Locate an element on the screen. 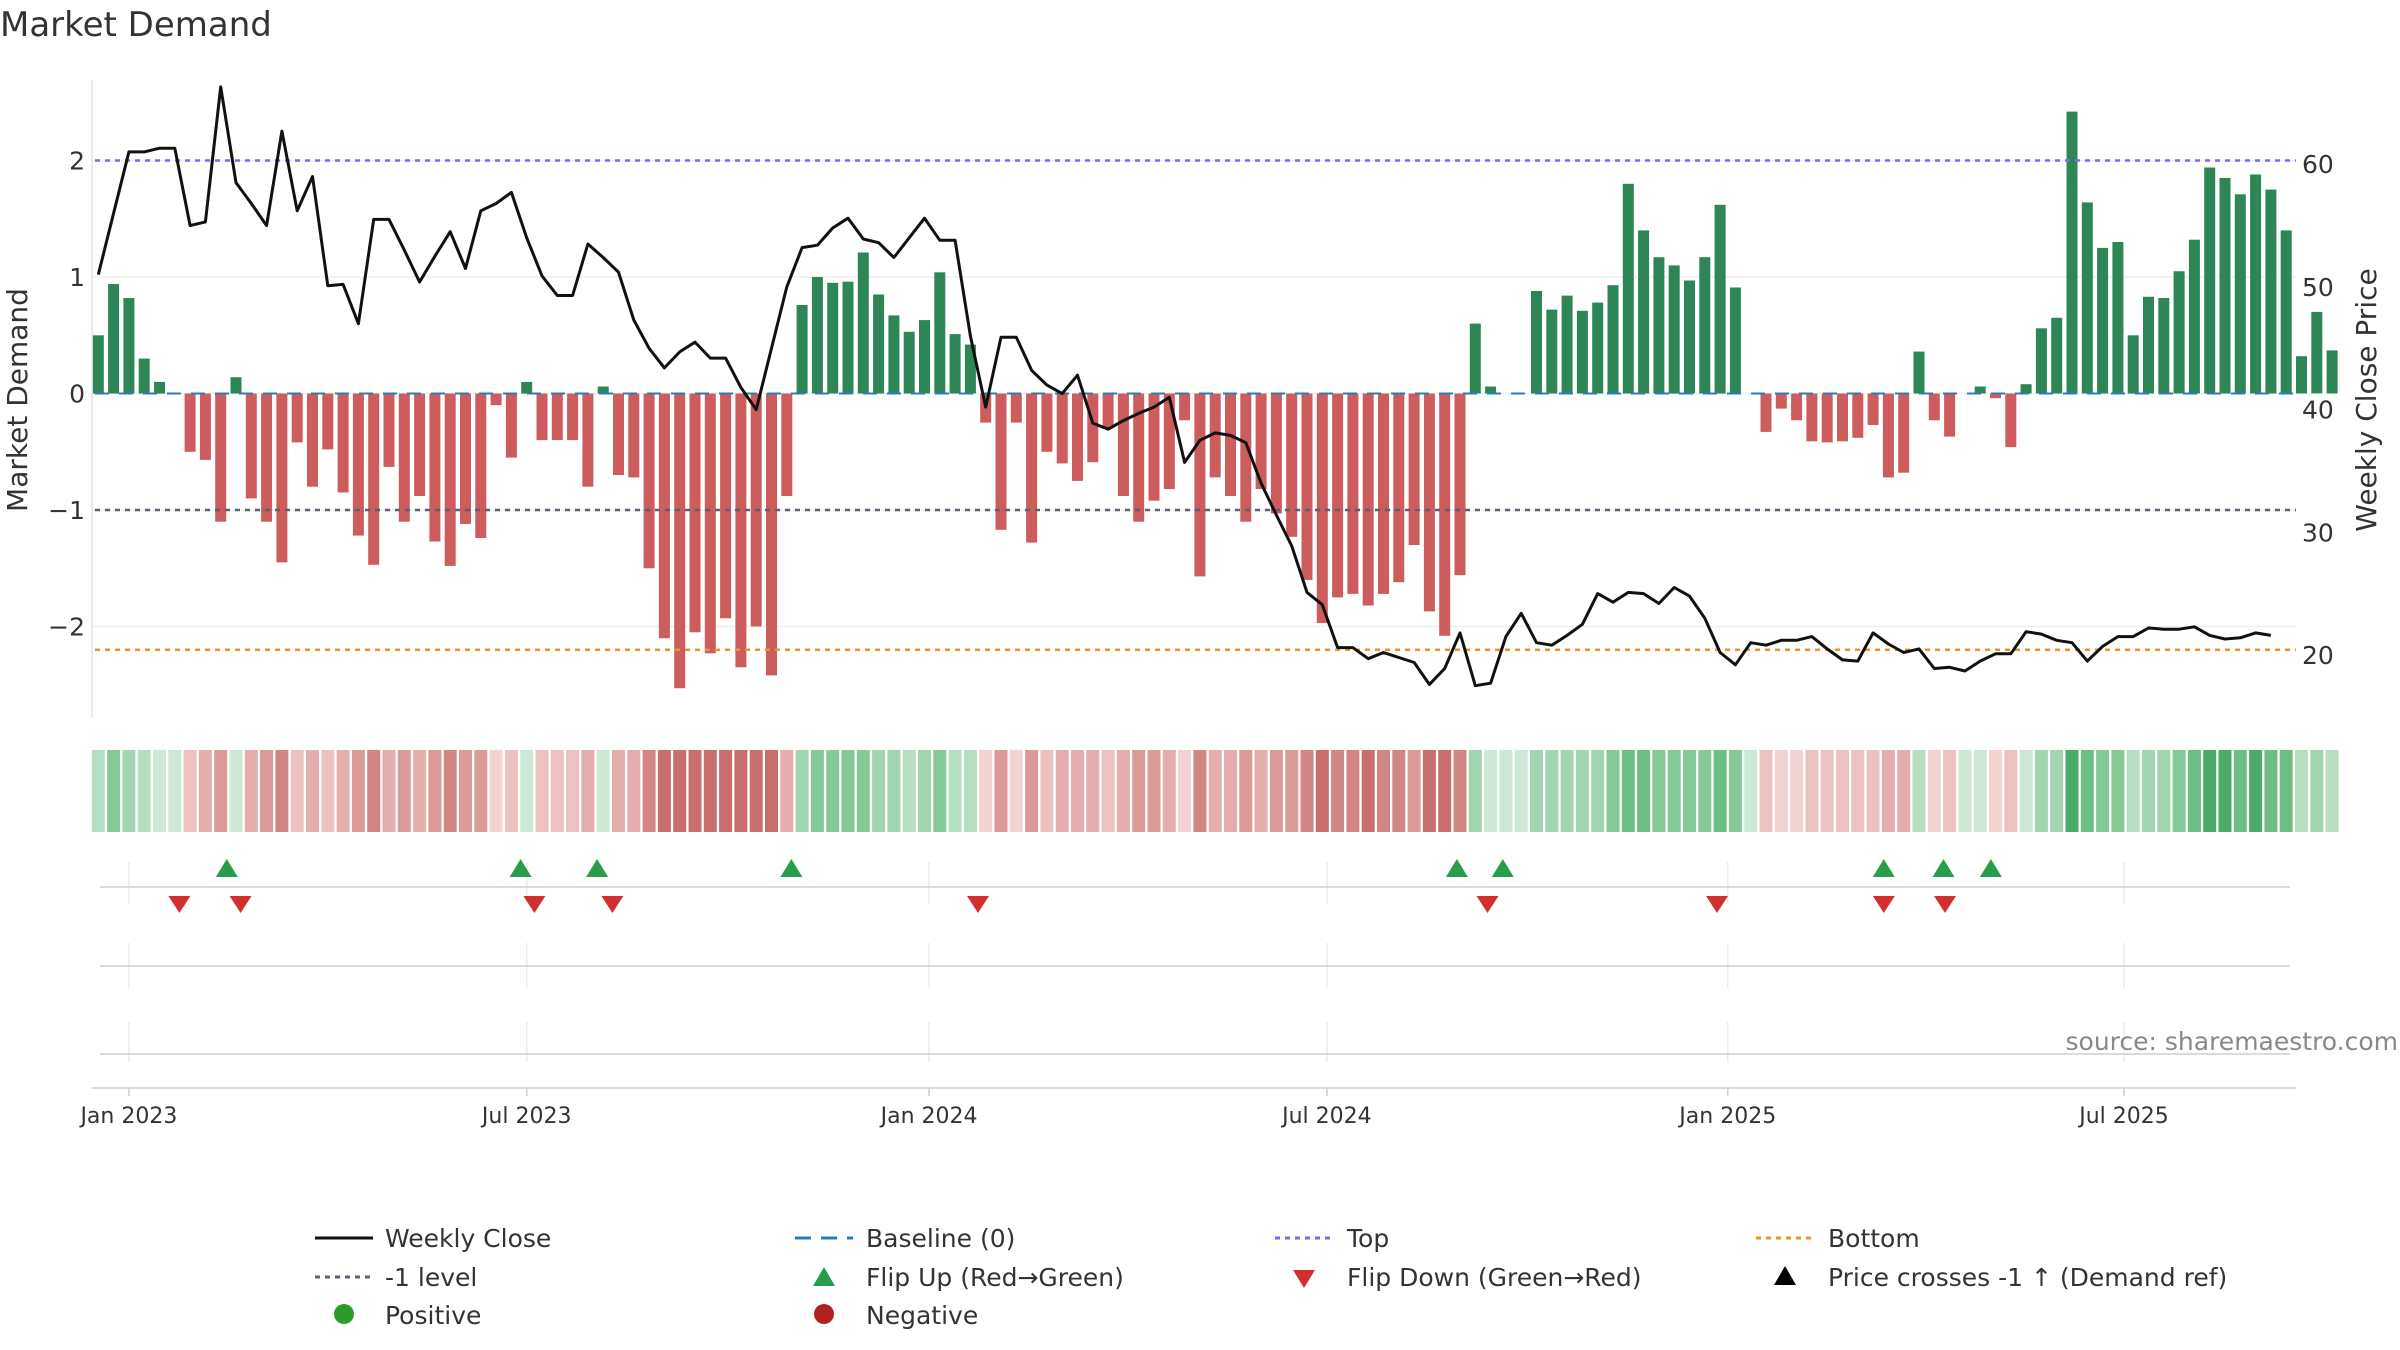 The height and width of the screenshot is (1350, 2400). legend-flip-up-label: Flip Up (Red→Green) is located at coordinates (995, 1277).